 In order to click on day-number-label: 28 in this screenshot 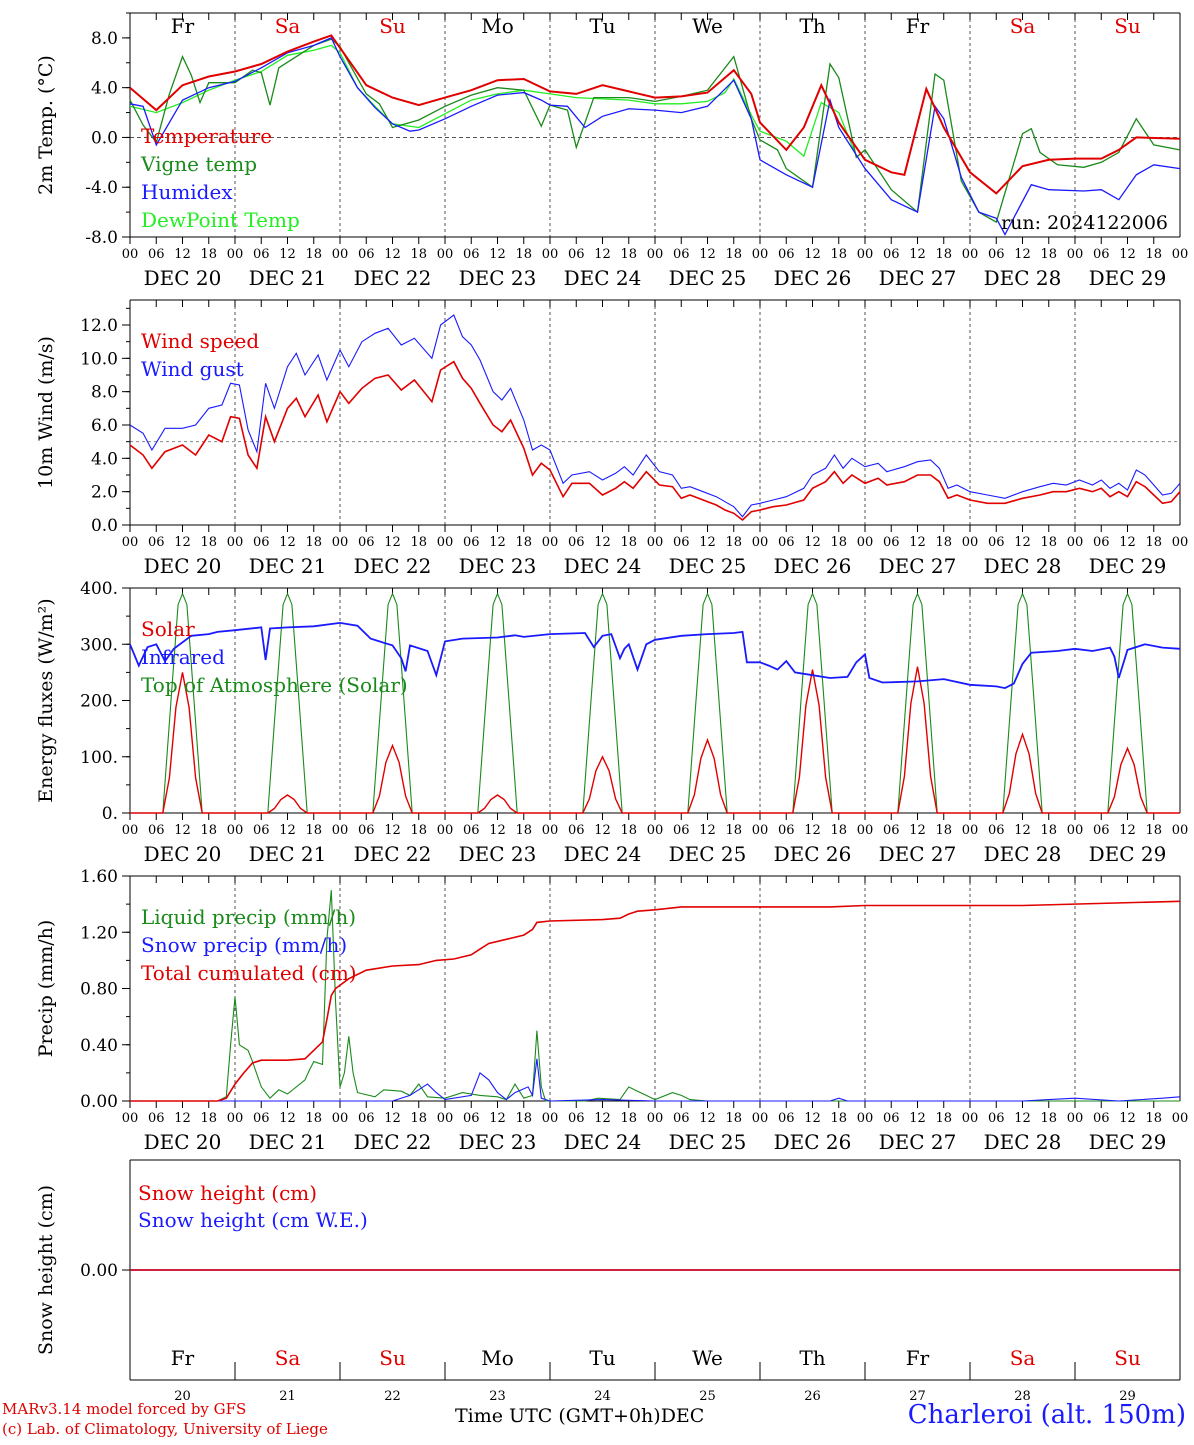, I will do `click(1022, 1396)`.